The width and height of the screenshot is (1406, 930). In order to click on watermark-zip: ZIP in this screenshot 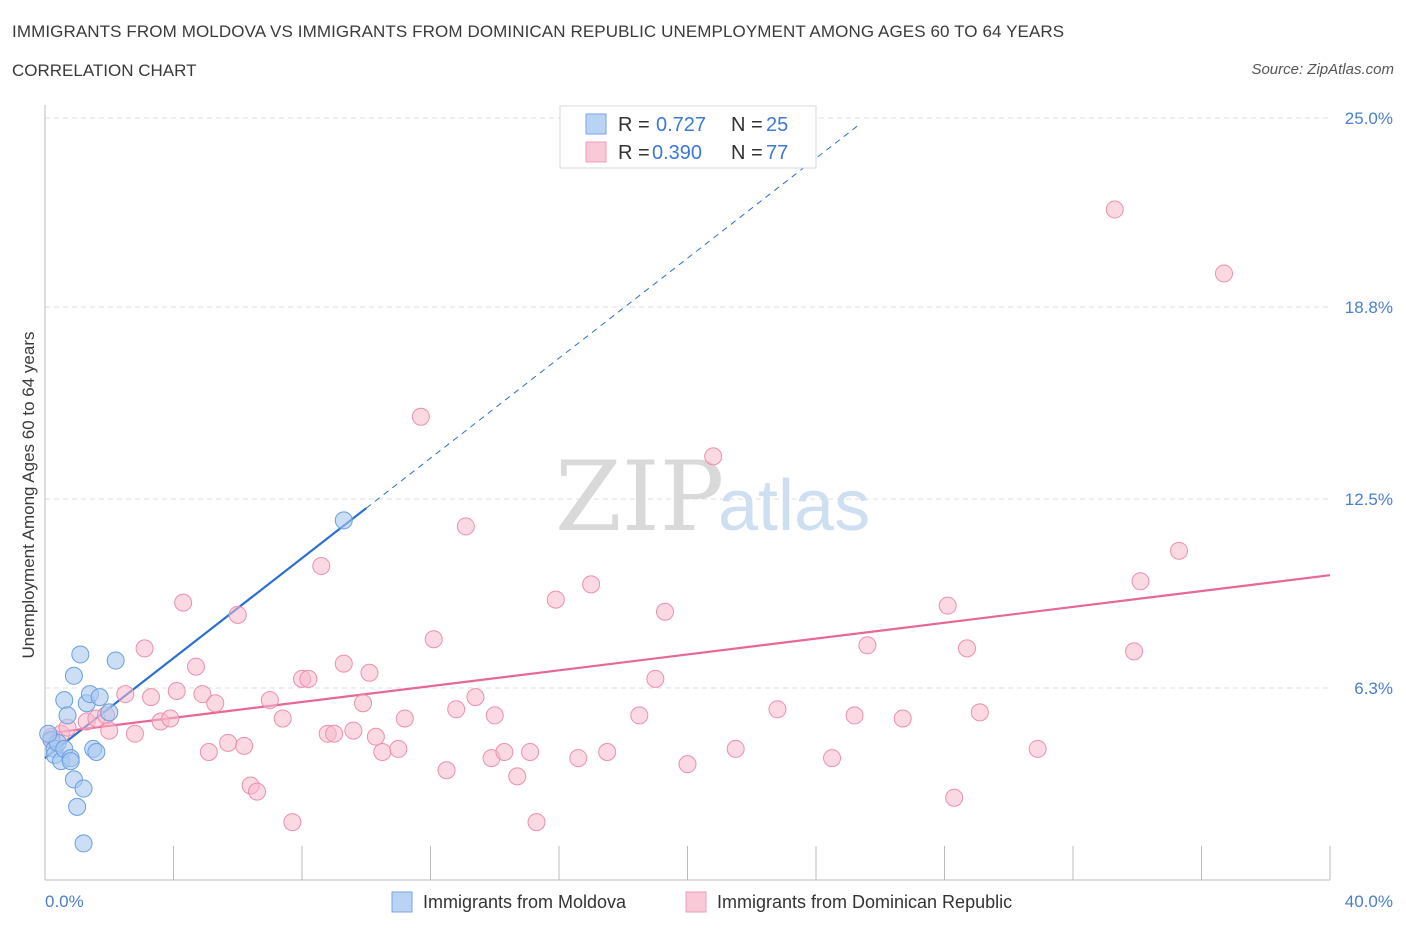, I will do `click(639, 497)`.